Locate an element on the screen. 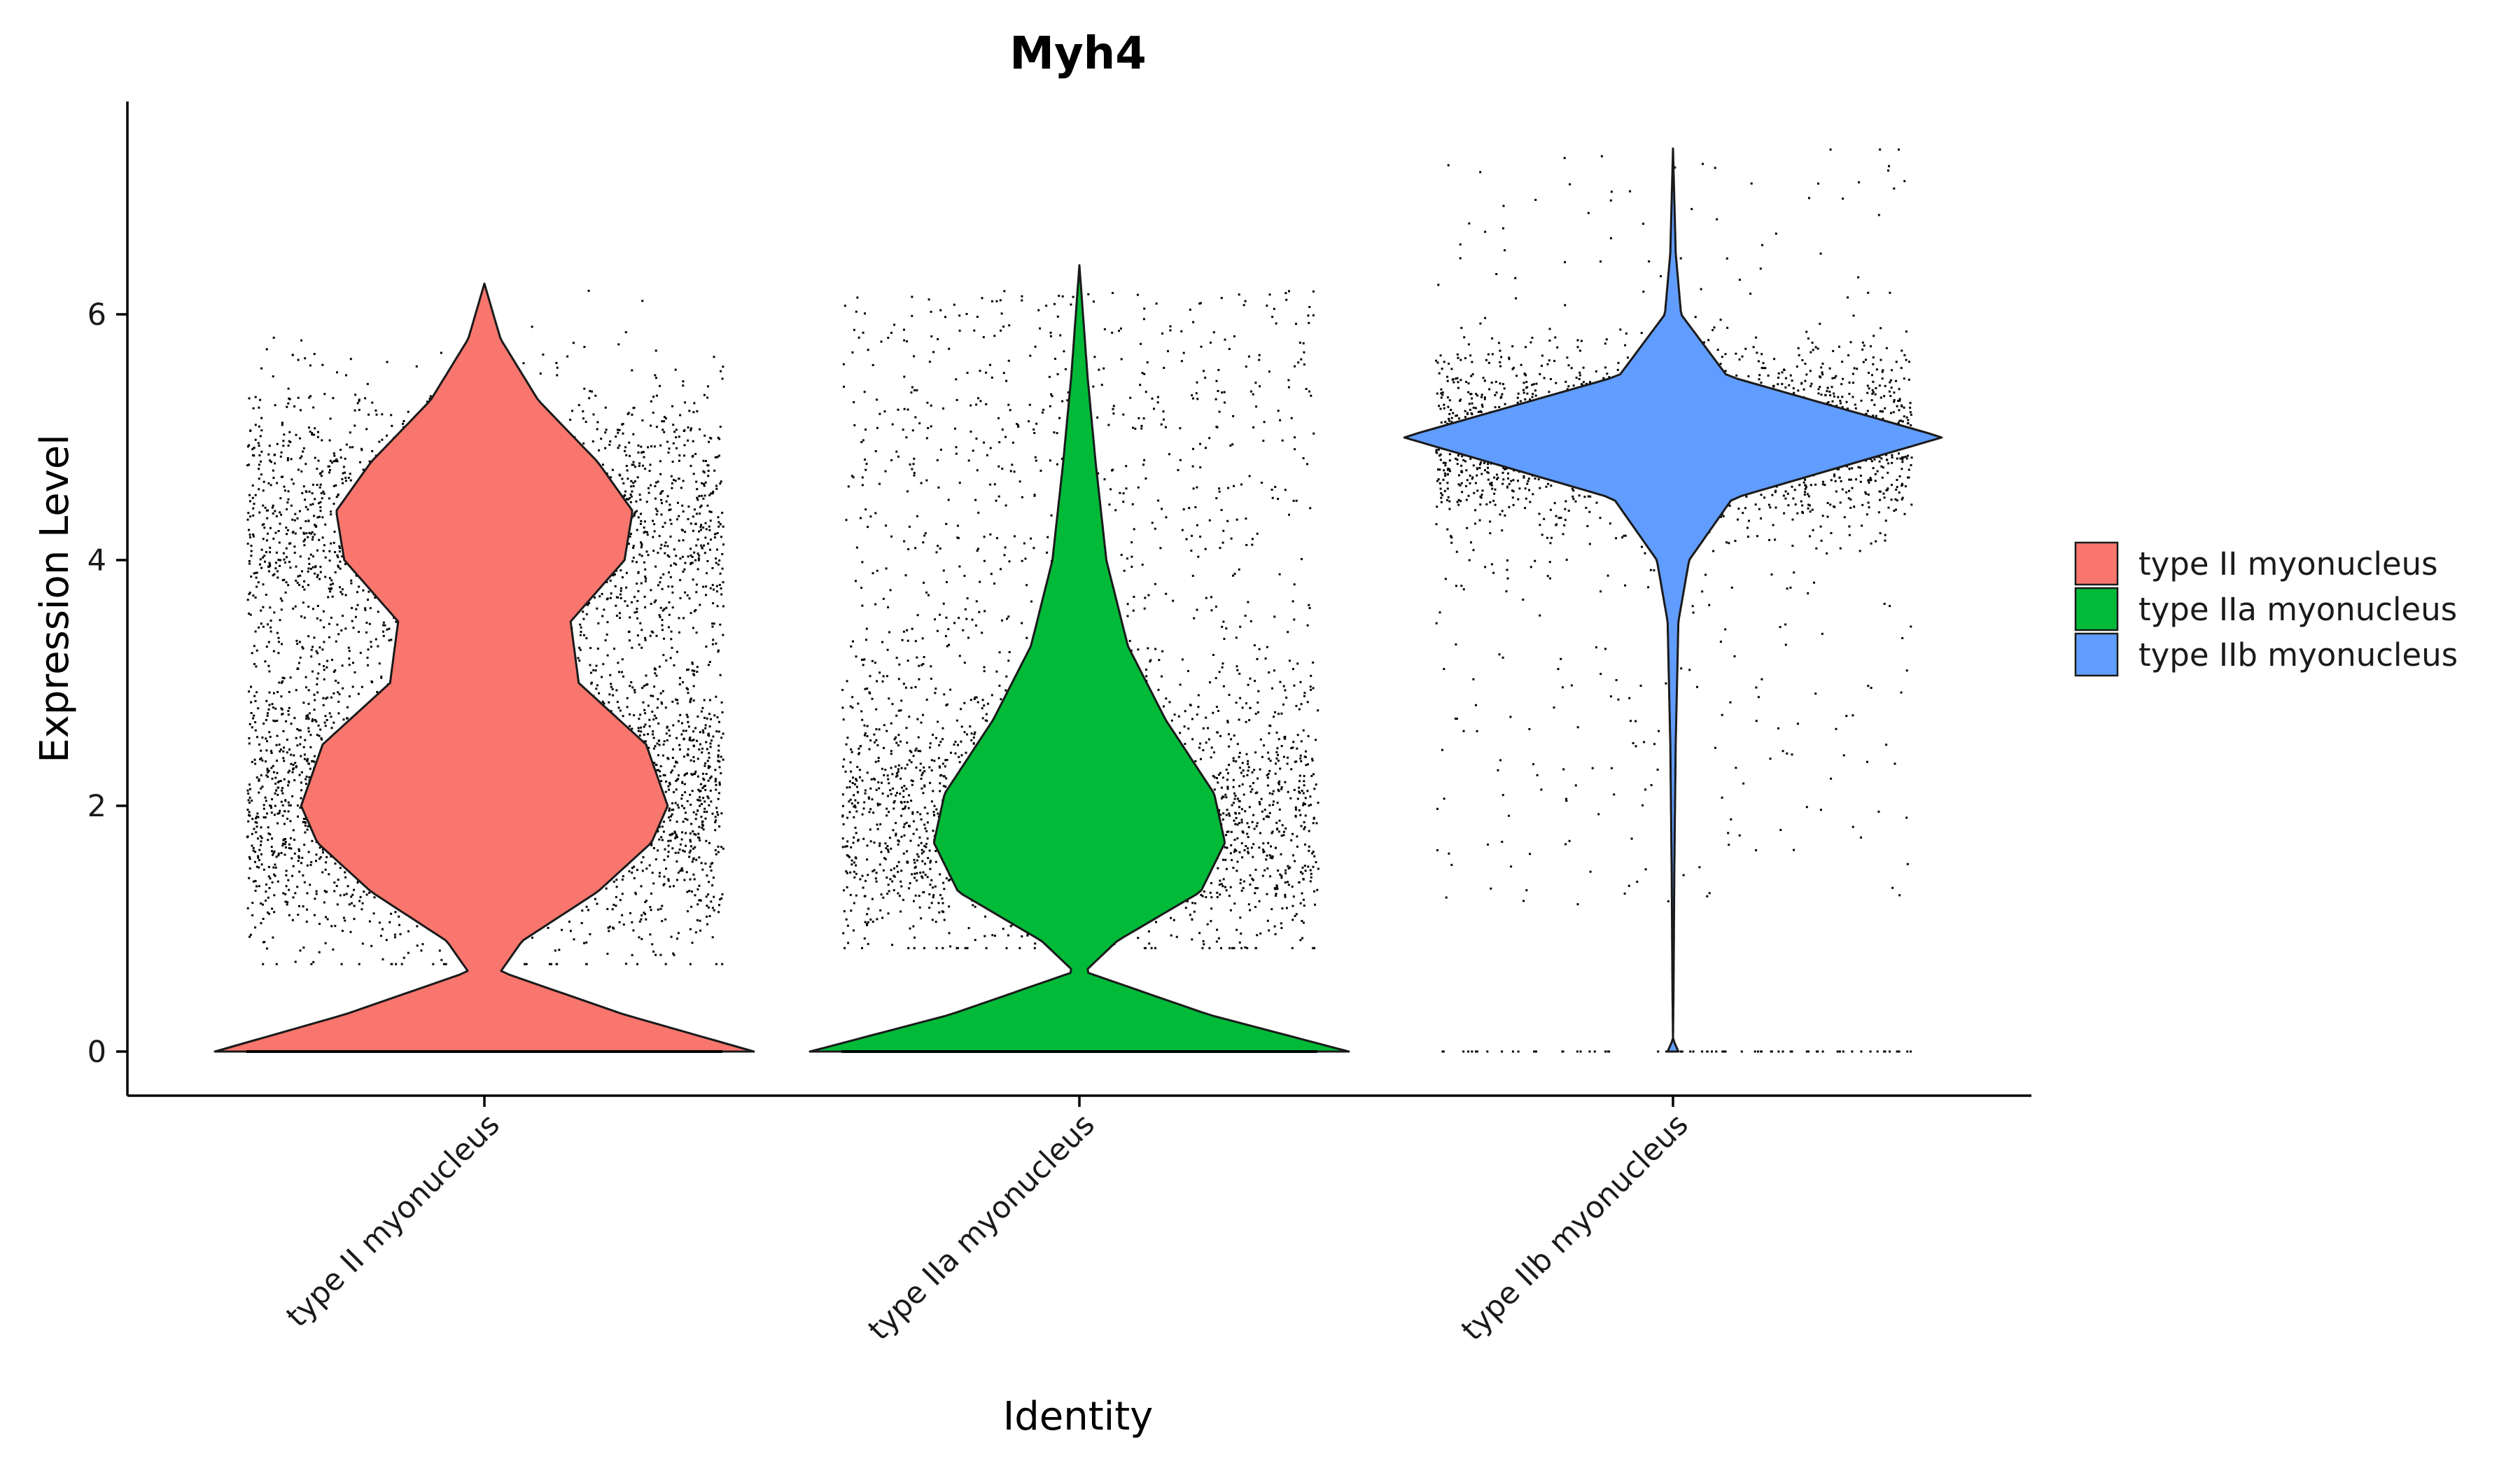 Image resolution: width=2520 pixels, height=1473 pixels. y-tick-label: 0 is located at coordinates (97, 1052).